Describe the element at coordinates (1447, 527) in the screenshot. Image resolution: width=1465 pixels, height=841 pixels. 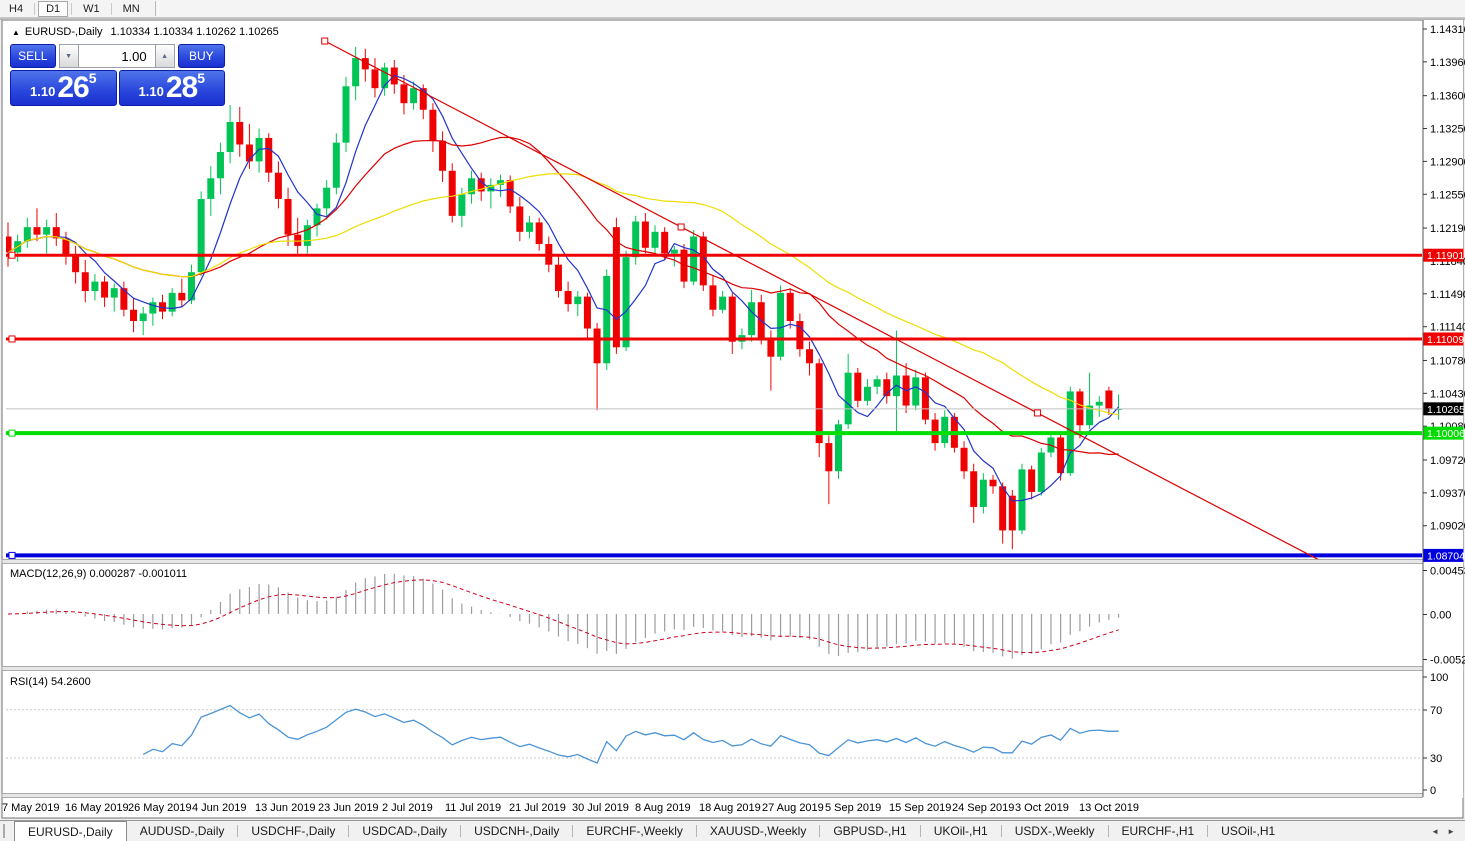
I see `svg-text: 1.09020` at that location.